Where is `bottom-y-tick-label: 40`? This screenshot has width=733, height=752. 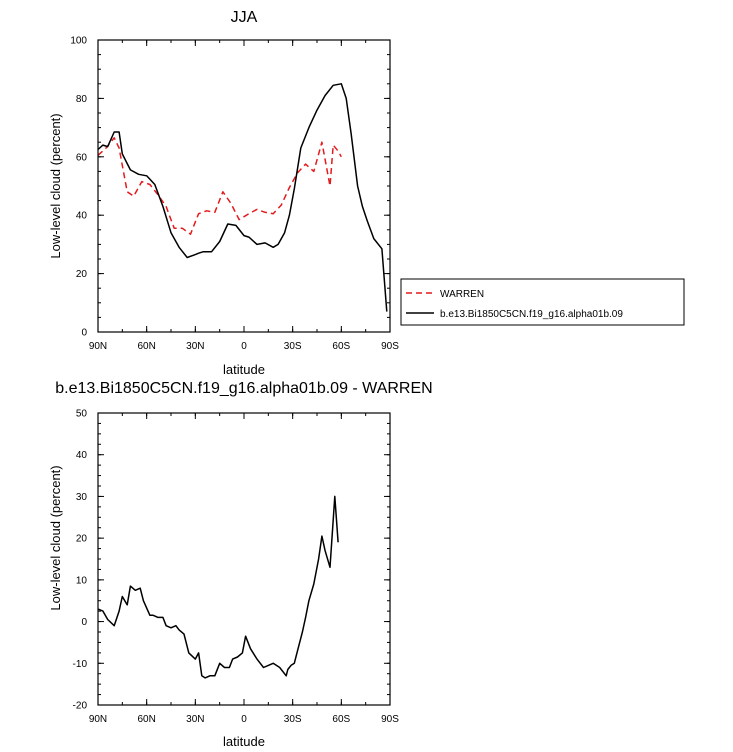
bottom-y-tick-label: 40 is located at coordinates (82, 455).